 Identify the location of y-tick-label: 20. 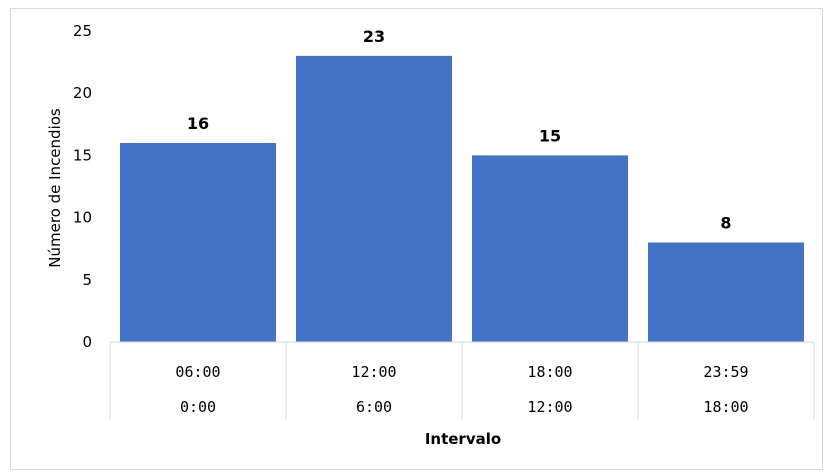
(82, 93).